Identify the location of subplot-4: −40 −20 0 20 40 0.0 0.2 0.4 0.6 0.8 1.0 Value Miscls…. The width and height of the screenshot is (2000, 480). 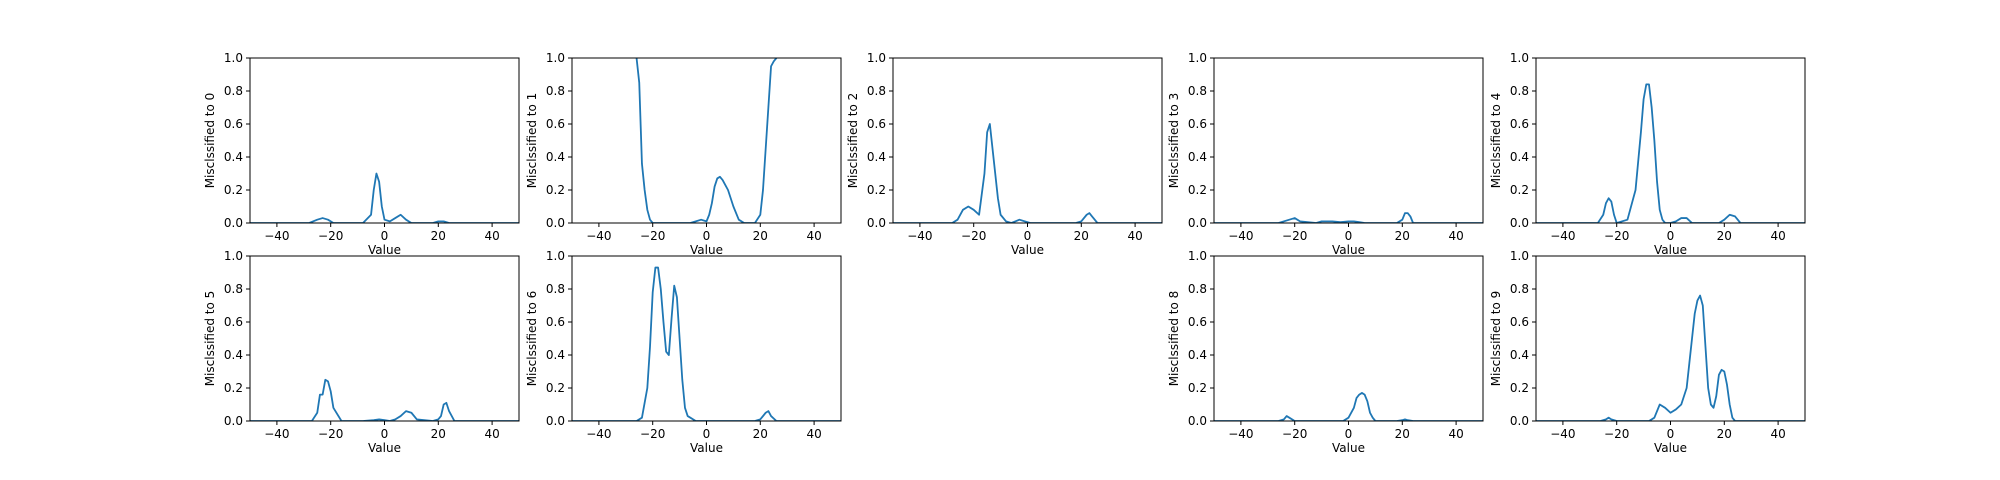
(1647, 154).